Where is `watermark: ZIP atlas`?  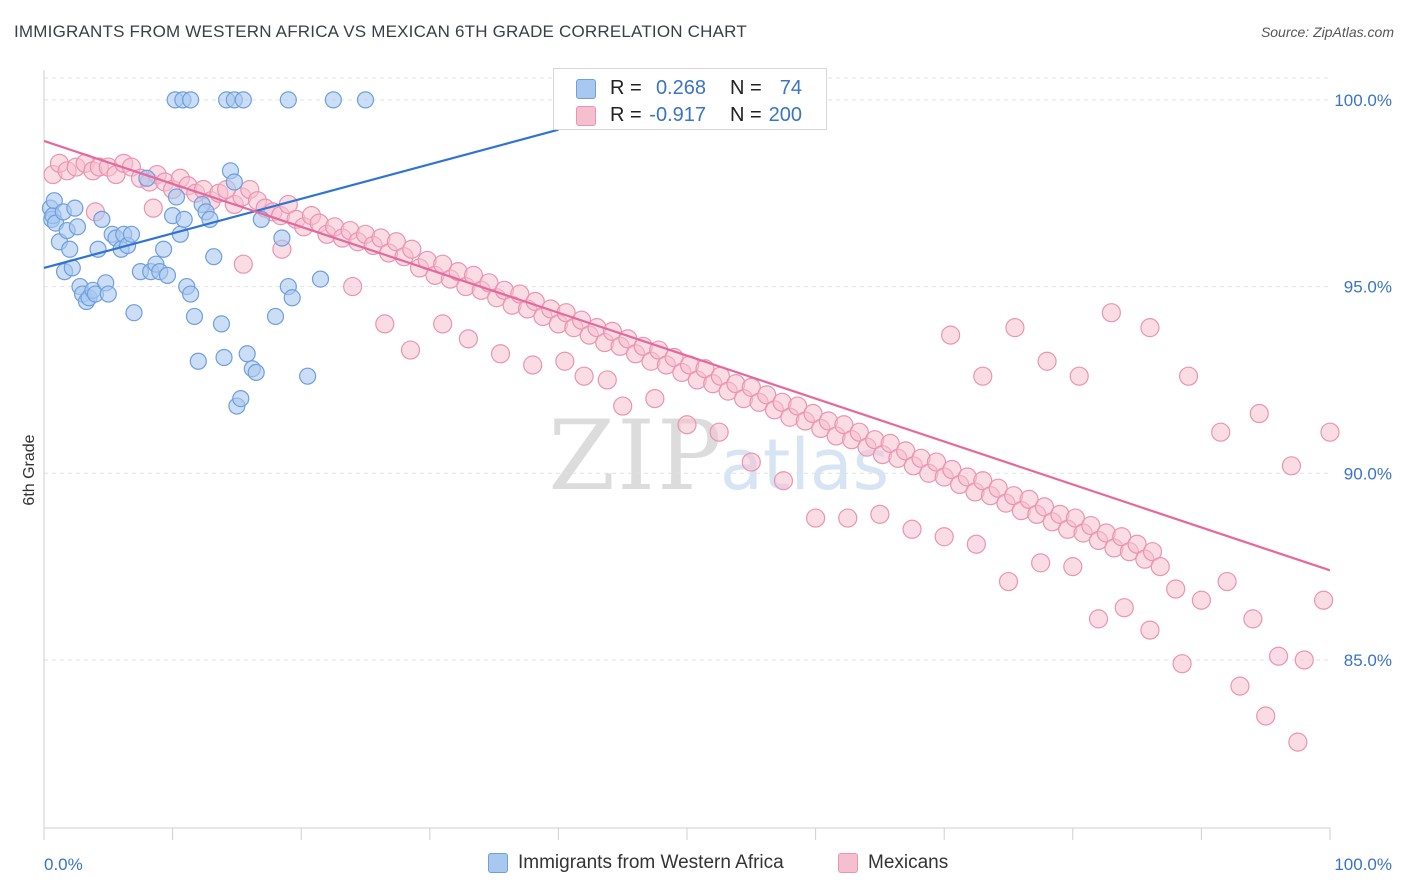
watermark: ZIP atlas is located at coordinates (718, 456).